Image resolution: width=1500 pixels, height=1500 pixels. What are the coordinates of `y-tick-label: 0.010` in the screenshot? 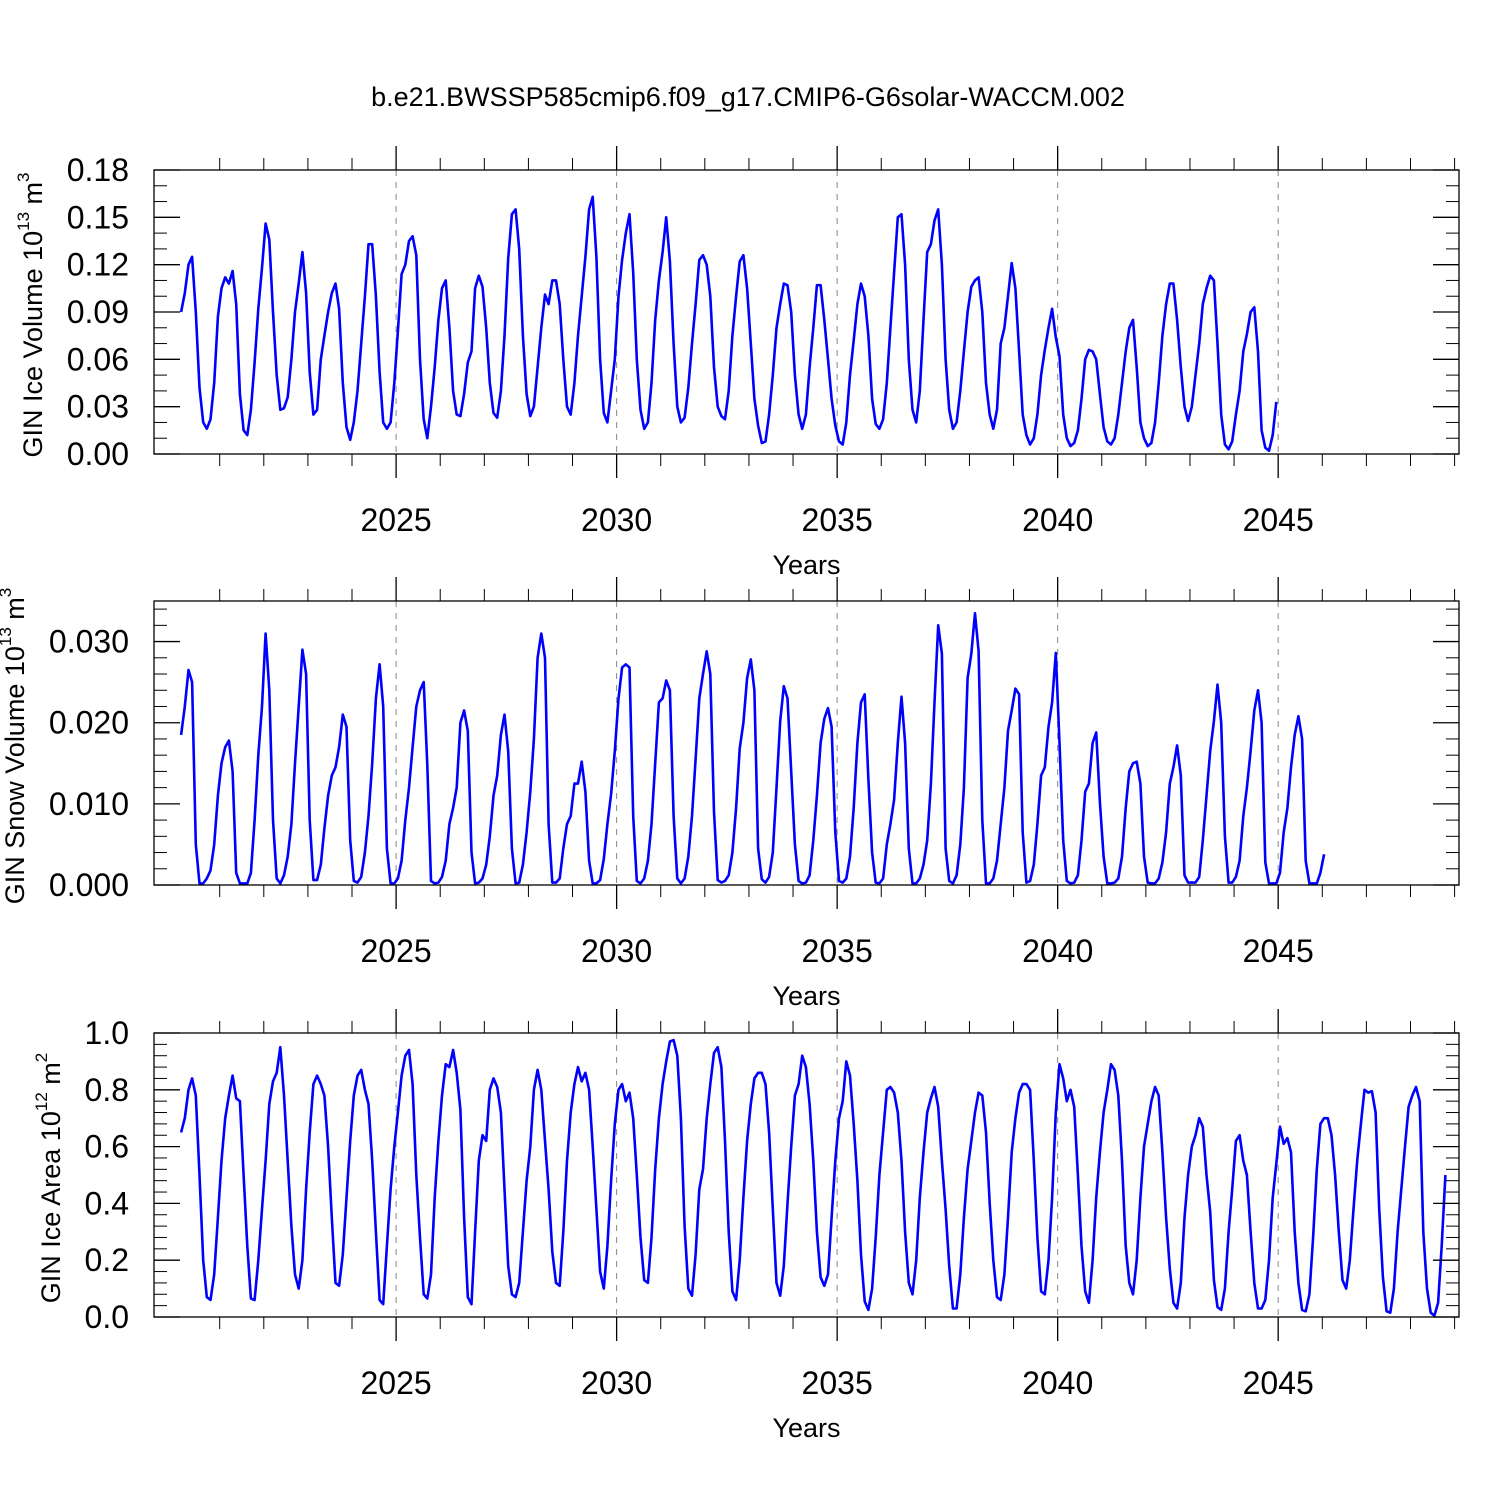 It's located at (89, 804).